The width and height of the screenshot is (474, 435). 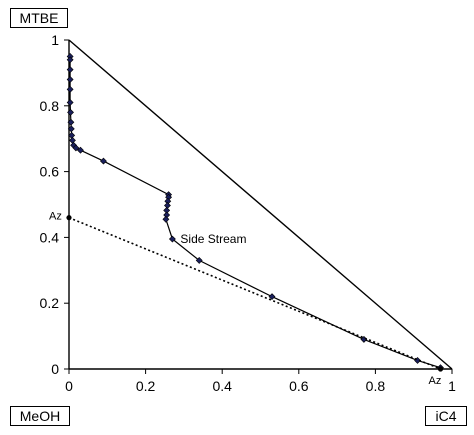 I want to click on y-tick-label: 0, so click(x=55, y=369).